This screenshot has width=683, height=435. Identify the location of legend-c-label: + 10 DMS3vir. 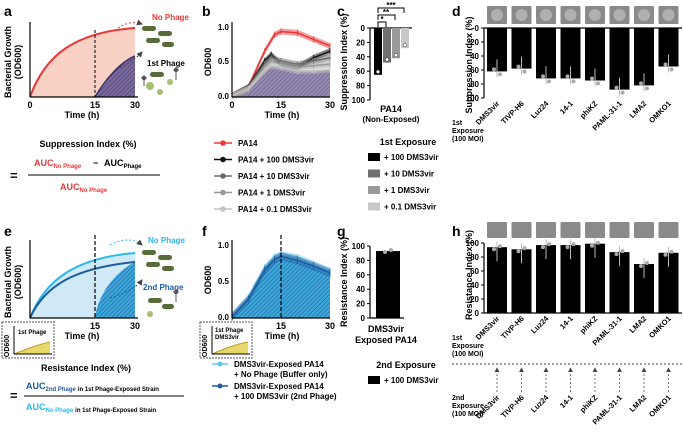
(409, 174).